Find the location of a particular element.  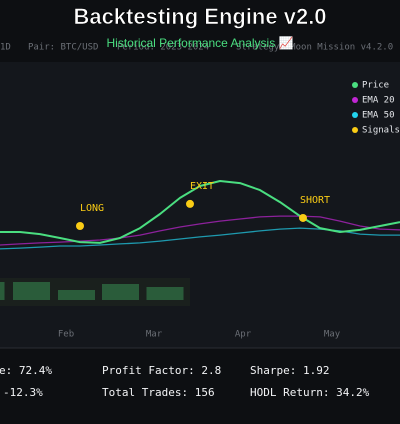

x-tick-label: Apr is located at coordinates (243, 335).